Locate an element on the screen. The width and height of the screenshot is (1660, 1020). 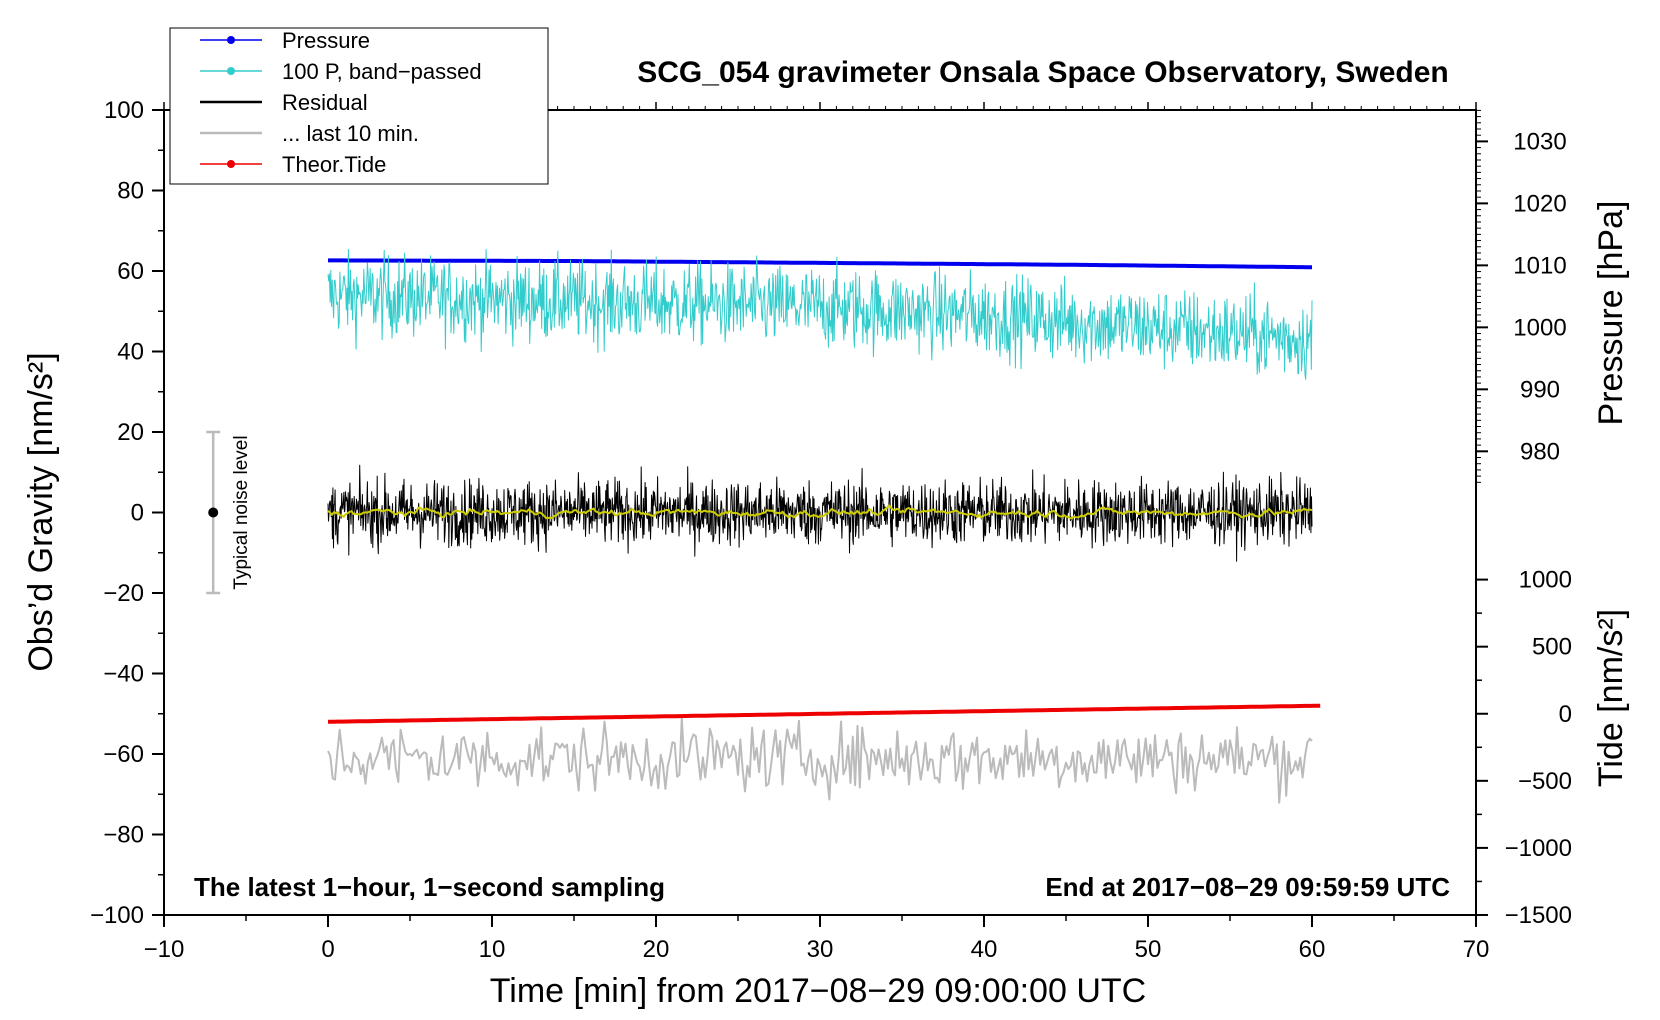
x-tick-label: 70 is located at coordinates (1476, 949).